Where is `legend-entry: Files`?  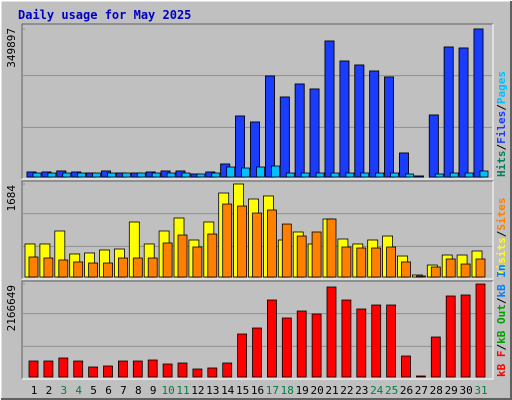
legend-entry: Files is located at coordinates (501, 127).